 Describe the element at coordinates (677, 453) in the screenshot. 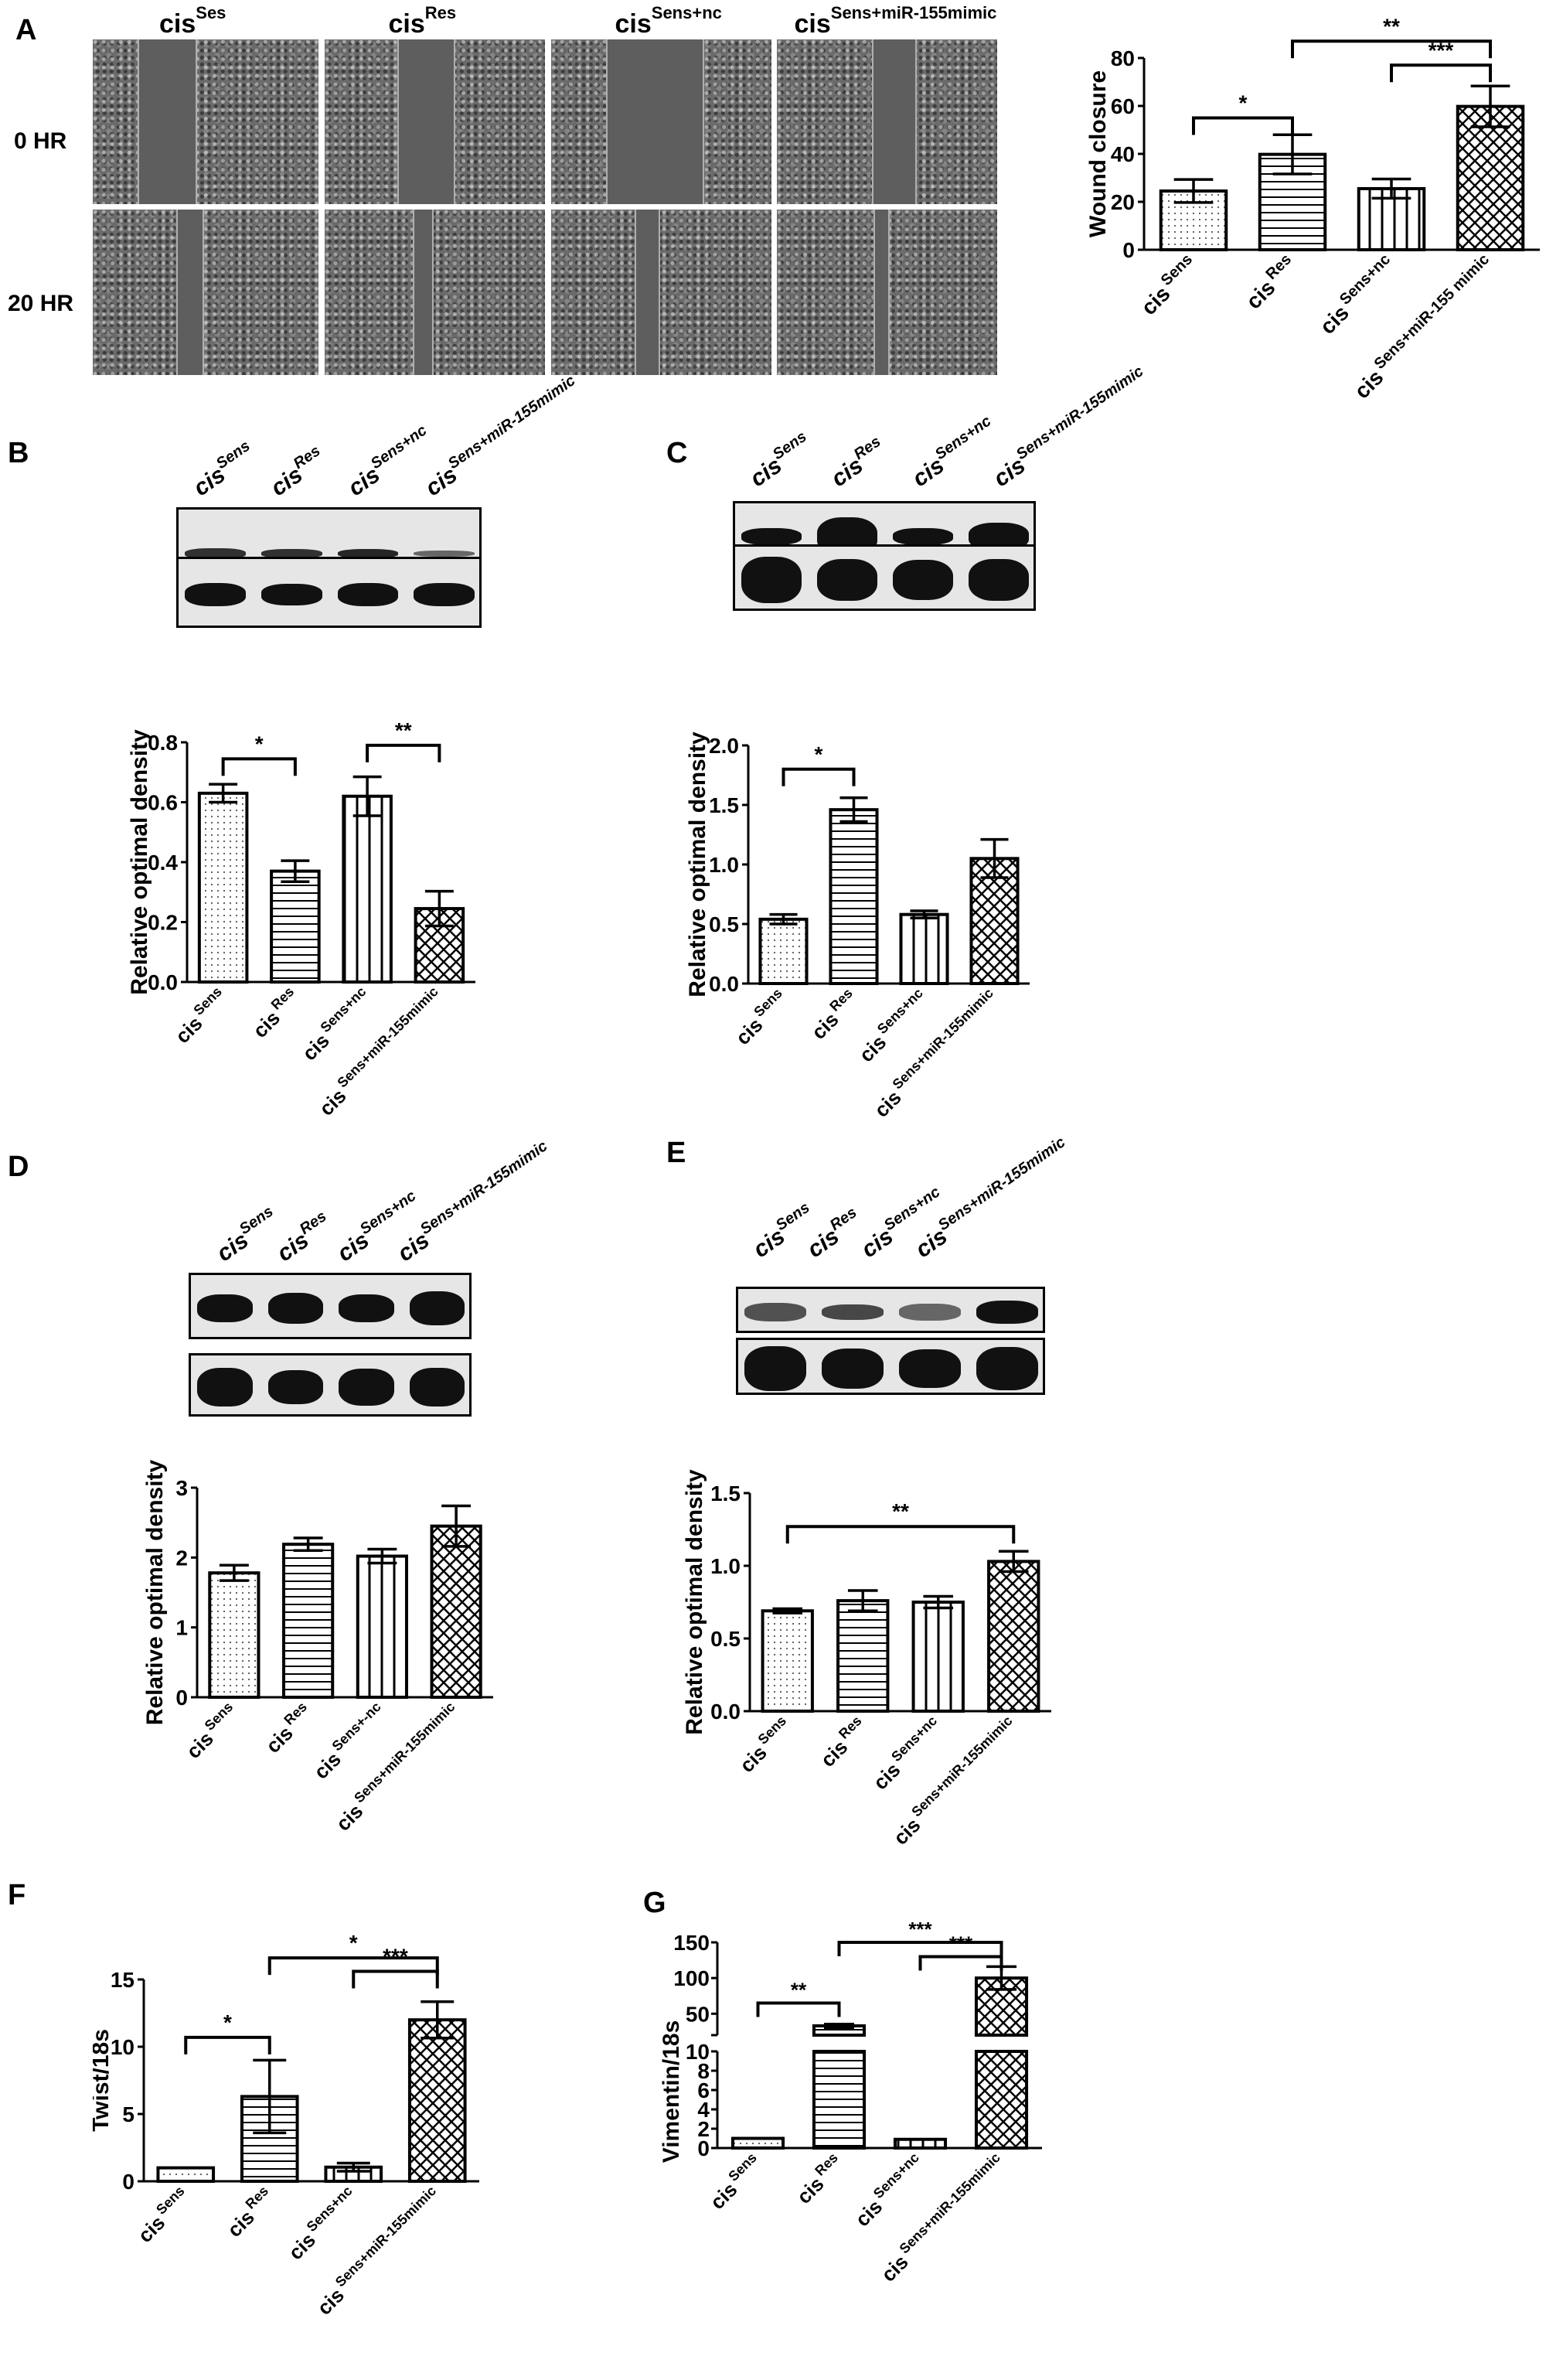

I see `panel-c-label: C` at that location.